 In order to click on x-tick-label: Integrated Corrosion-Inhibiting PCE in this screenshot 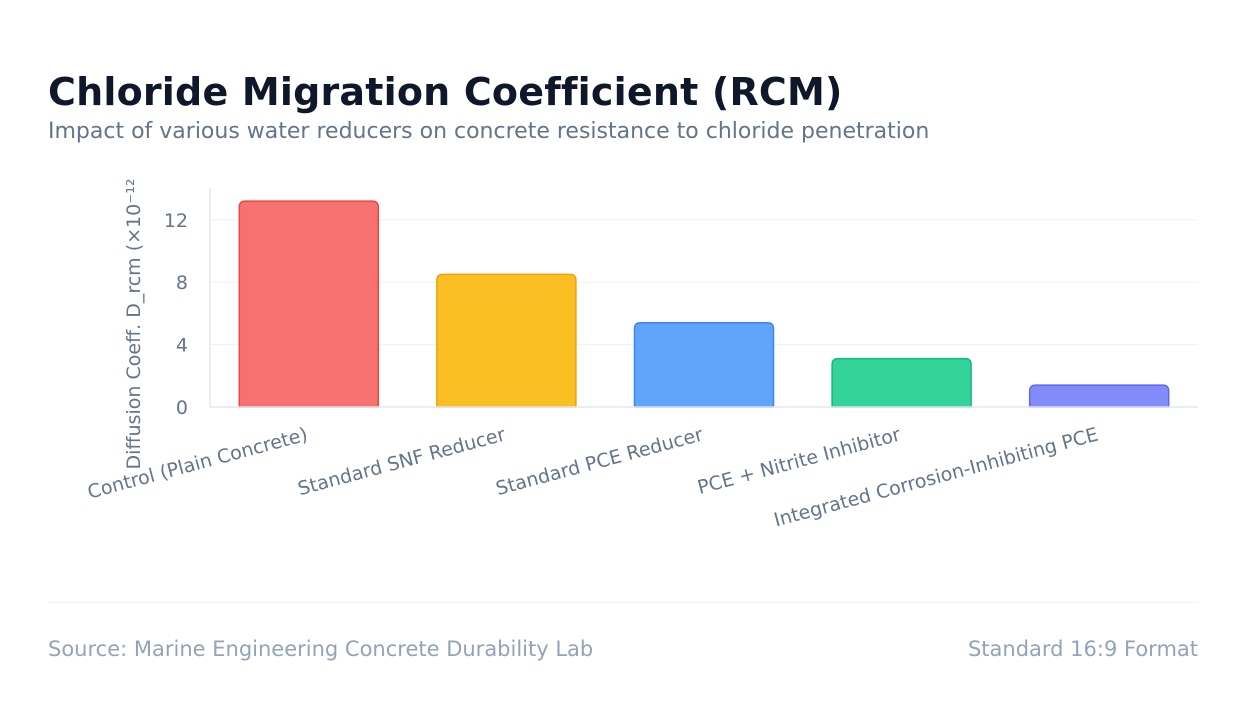, I will do `click(936, 478)`.